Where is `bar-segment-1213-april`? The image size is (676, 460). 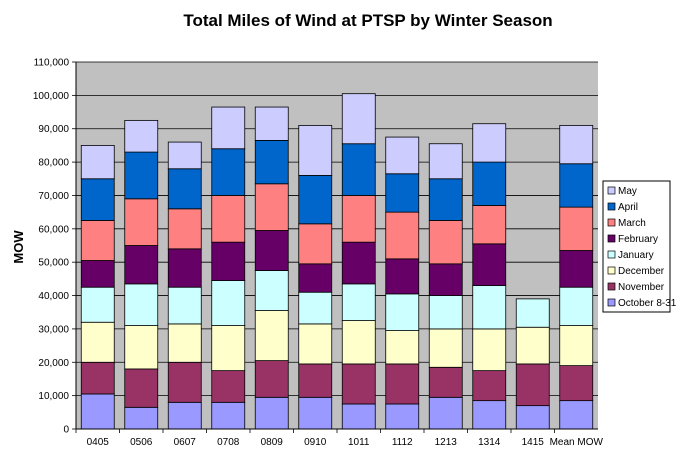 bar-segment-1213-april is located at coordinates (445, 199).